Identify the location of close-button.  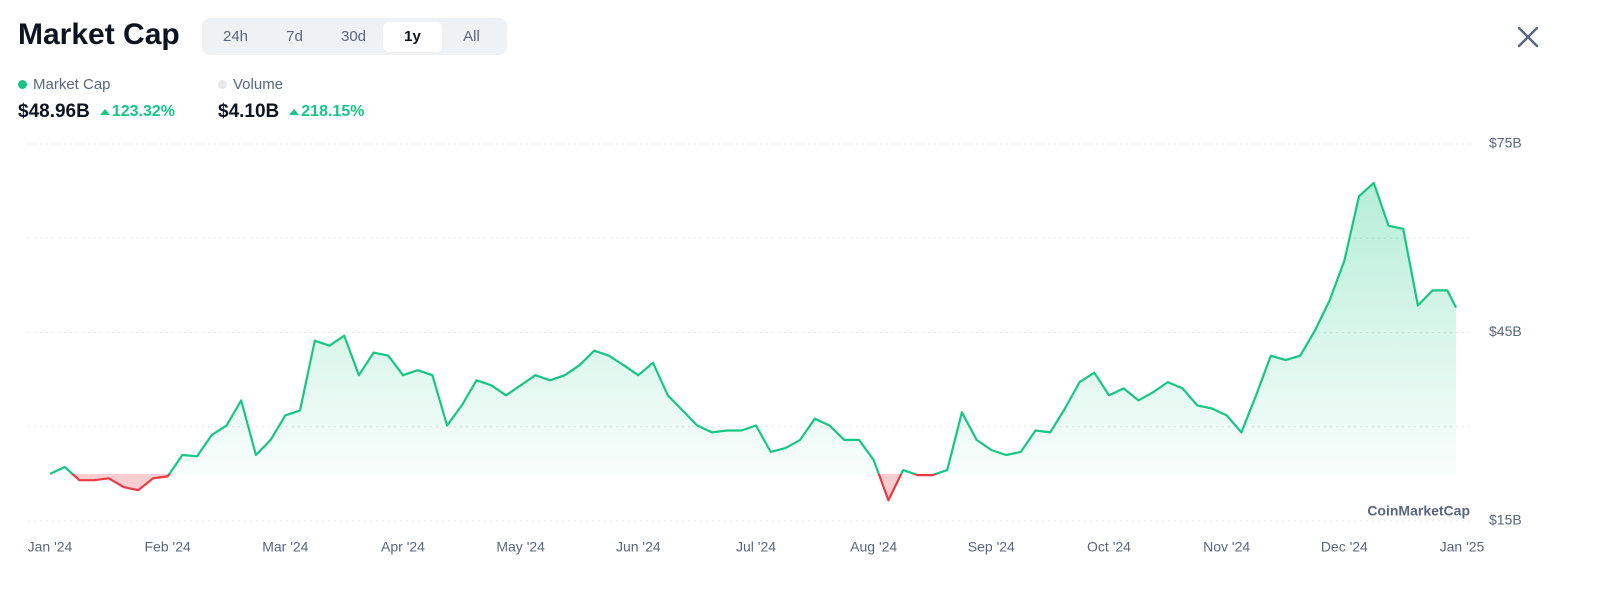
(1528, 37).